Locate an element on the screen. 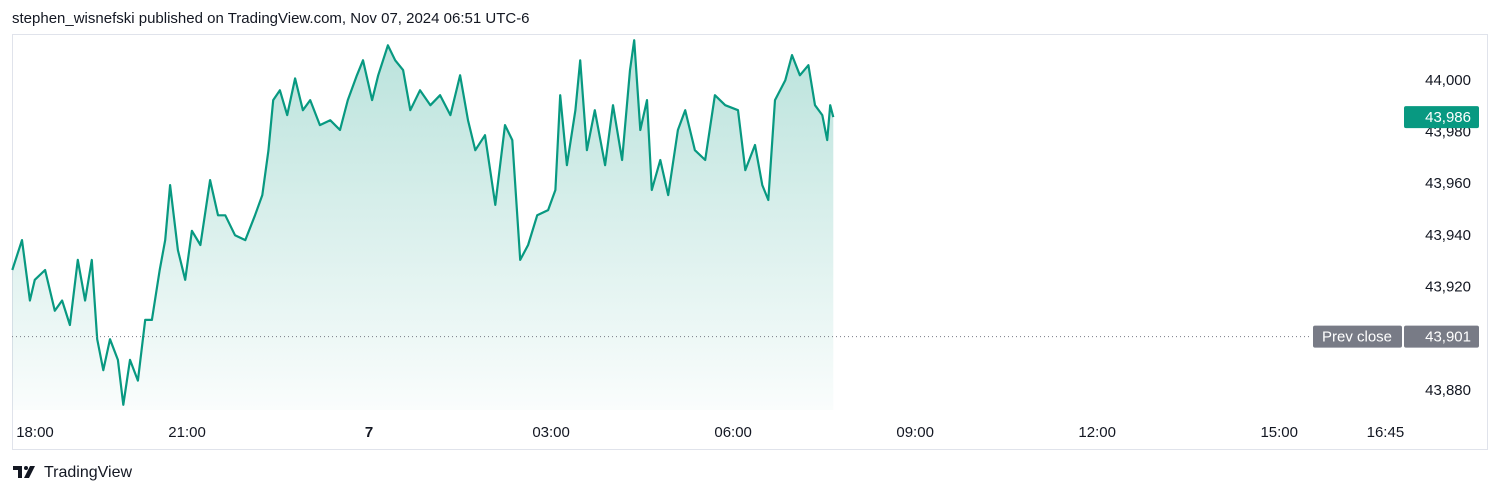 The image size is (1500, 500). x-tick-label: 16:45 is located at coordinates (1386, 432).